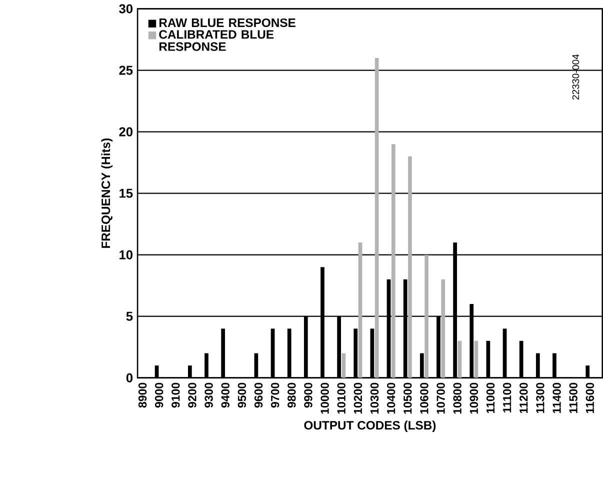 This screenshot has height=479, width=603. Describe the element at coordinates (324, 398) in the screenshot. I see `x-tick-label: 10000` at that location.